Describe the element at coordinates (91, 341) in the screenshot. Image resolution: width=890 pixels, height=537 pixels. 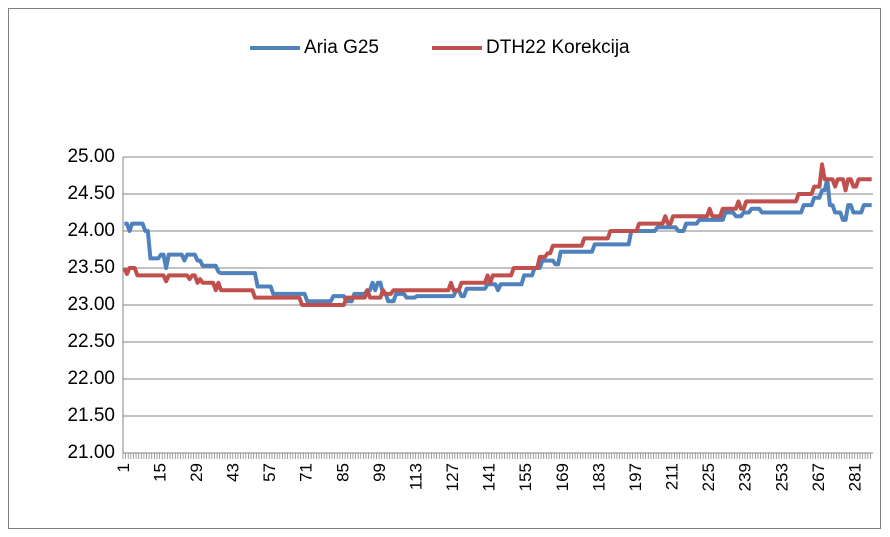
I see `y-tick-label: 22.50` at that location.